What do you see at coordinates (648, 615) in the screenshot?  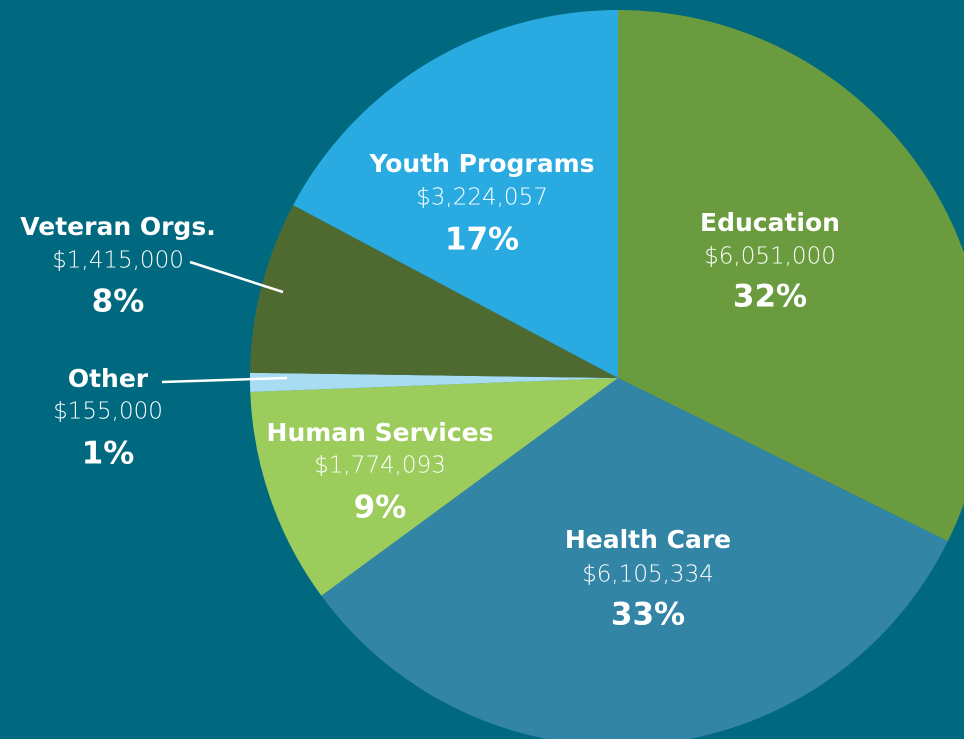 I see `slice-percent: 33%` at bounding box center [648, 615].